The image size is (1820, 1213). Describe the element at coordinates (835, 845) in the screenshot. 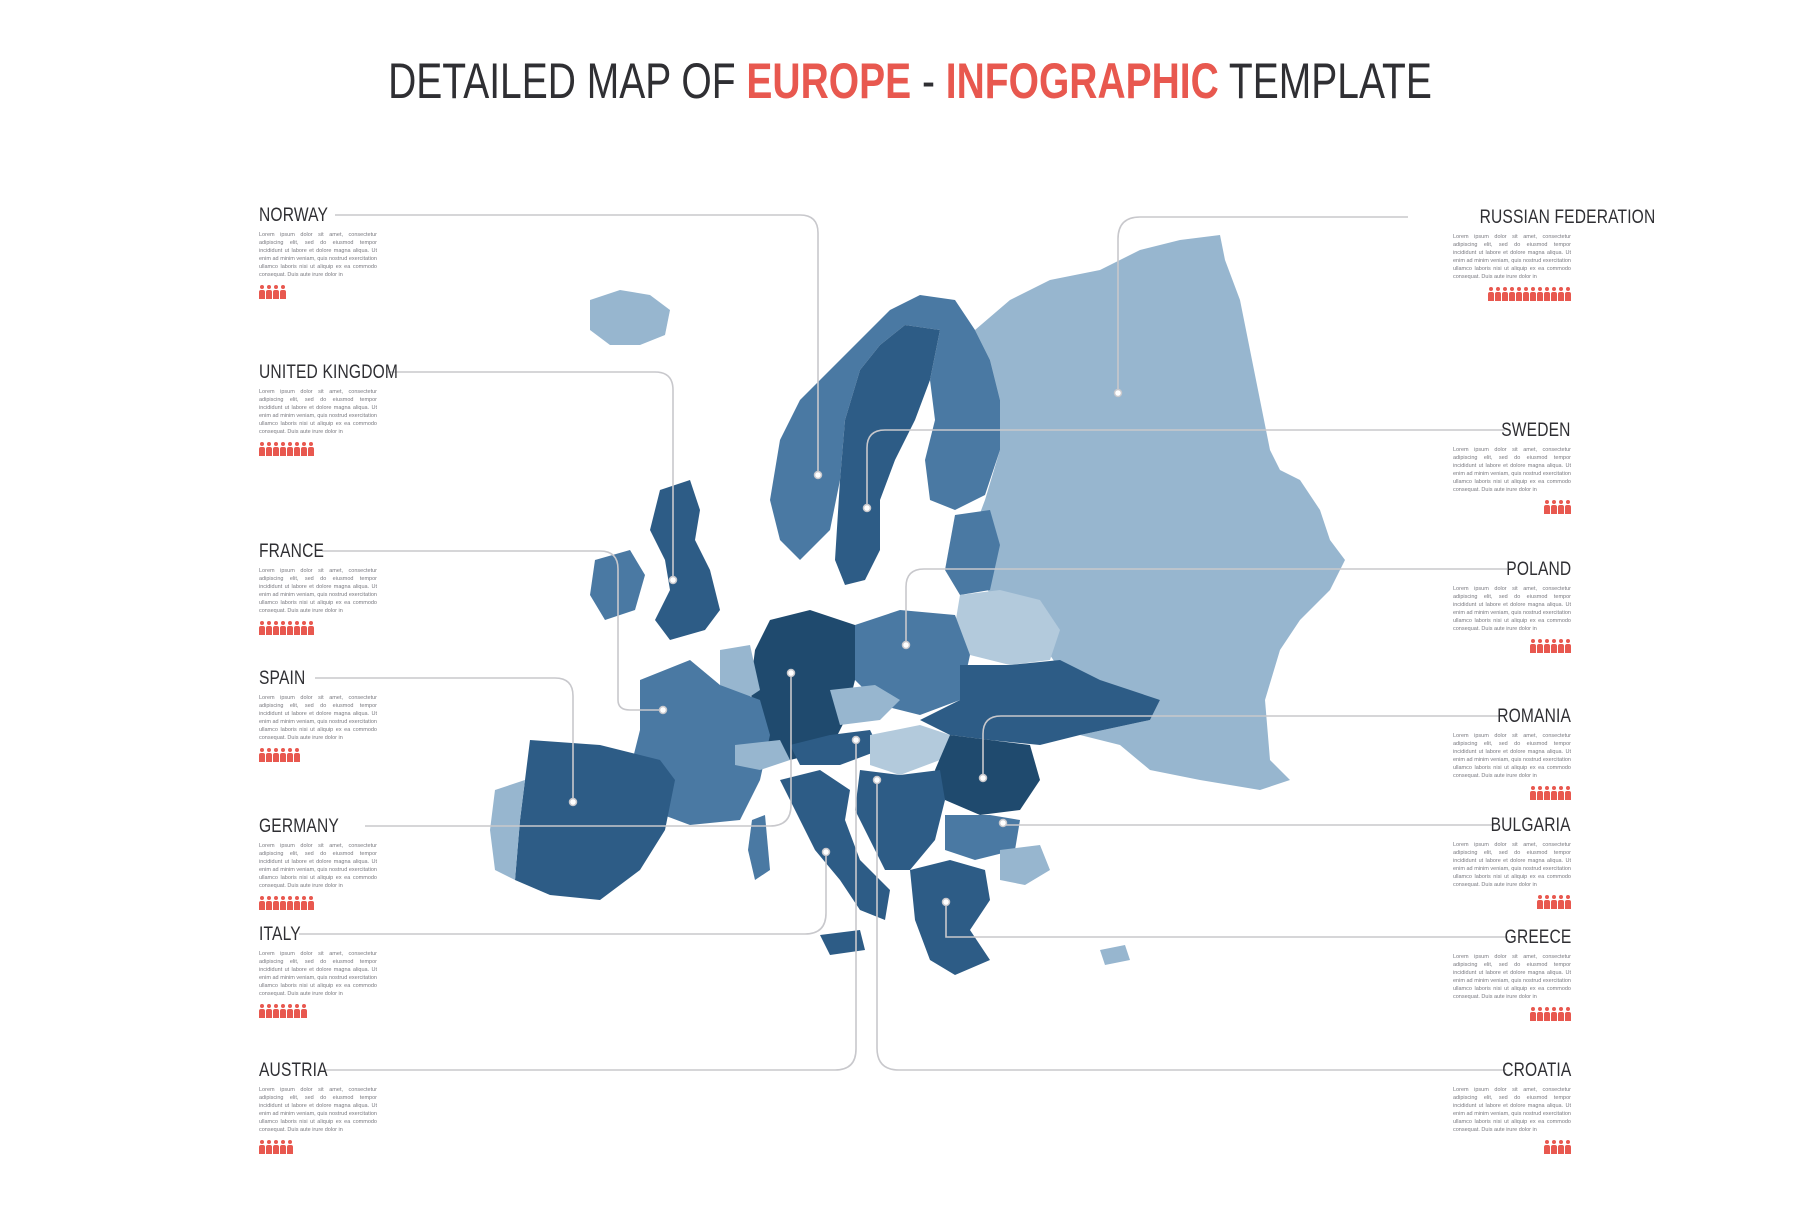

I see `region-italy` at that location.